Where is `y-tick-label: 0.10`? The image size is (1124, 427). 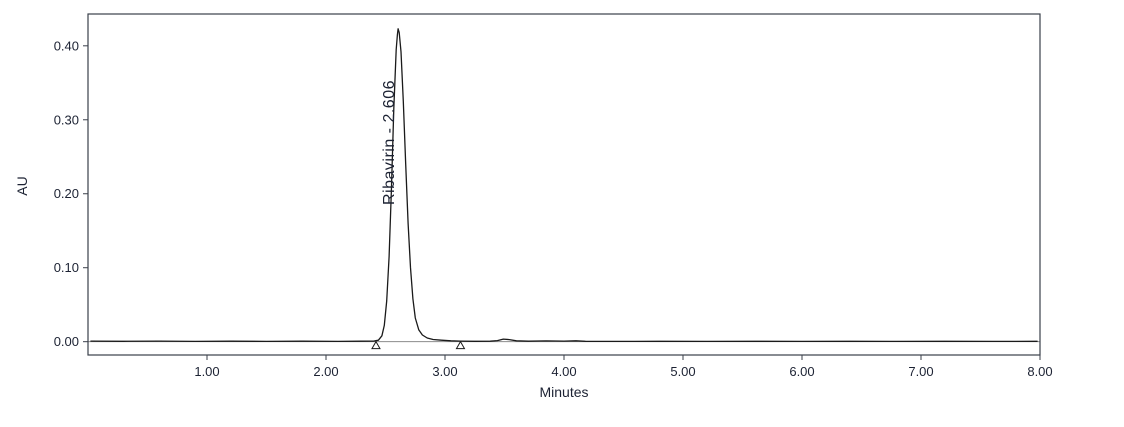
y-tick-label: 0.10 is located at coordinates (66, 267).